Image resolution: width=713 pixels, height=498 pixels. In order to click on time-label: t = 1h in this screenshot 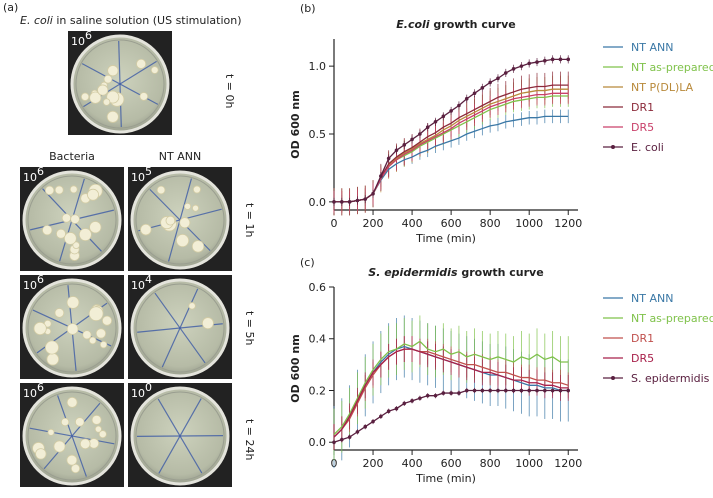, I will do `click(249, 220)`.